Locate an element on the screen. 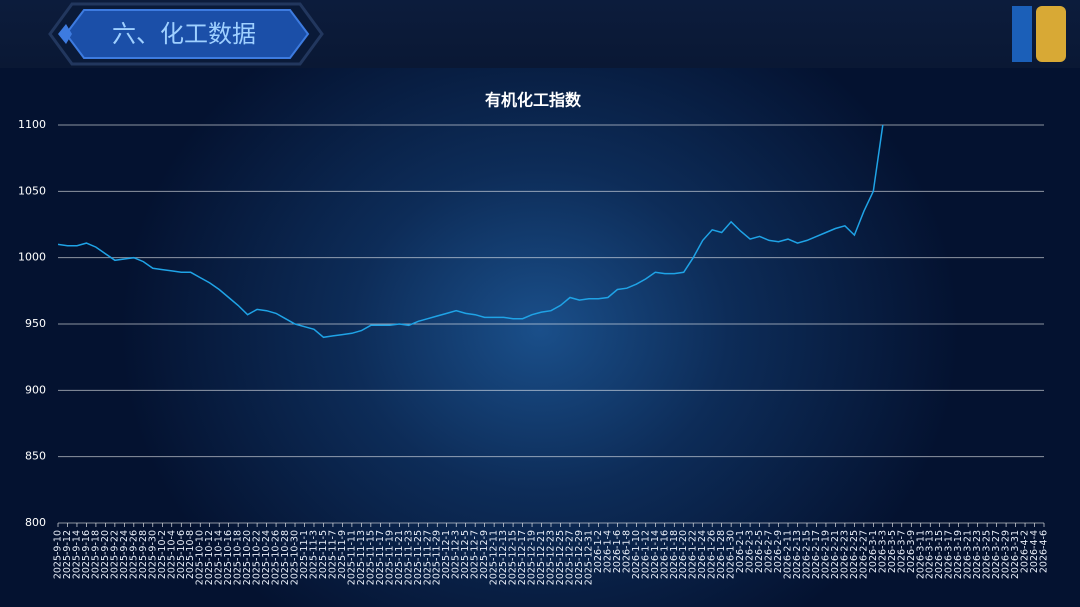  x-tick-label: 2026-1-22 is located at coordinates (693, 554).